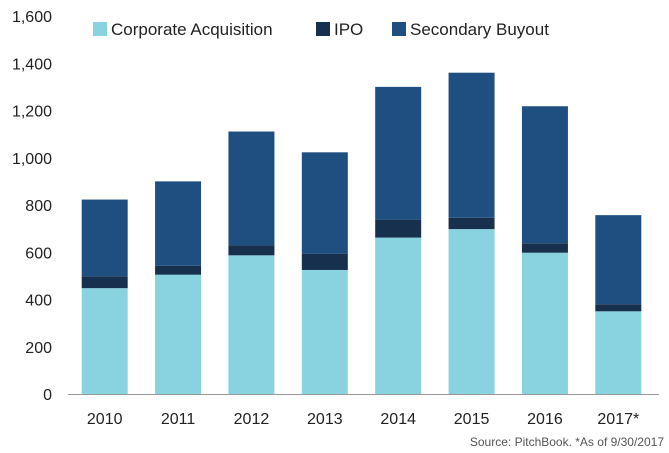  I want to click on x-axis: 2010 2011 2012 2013 2014 2015 2016 2017*, so click(363, 419).